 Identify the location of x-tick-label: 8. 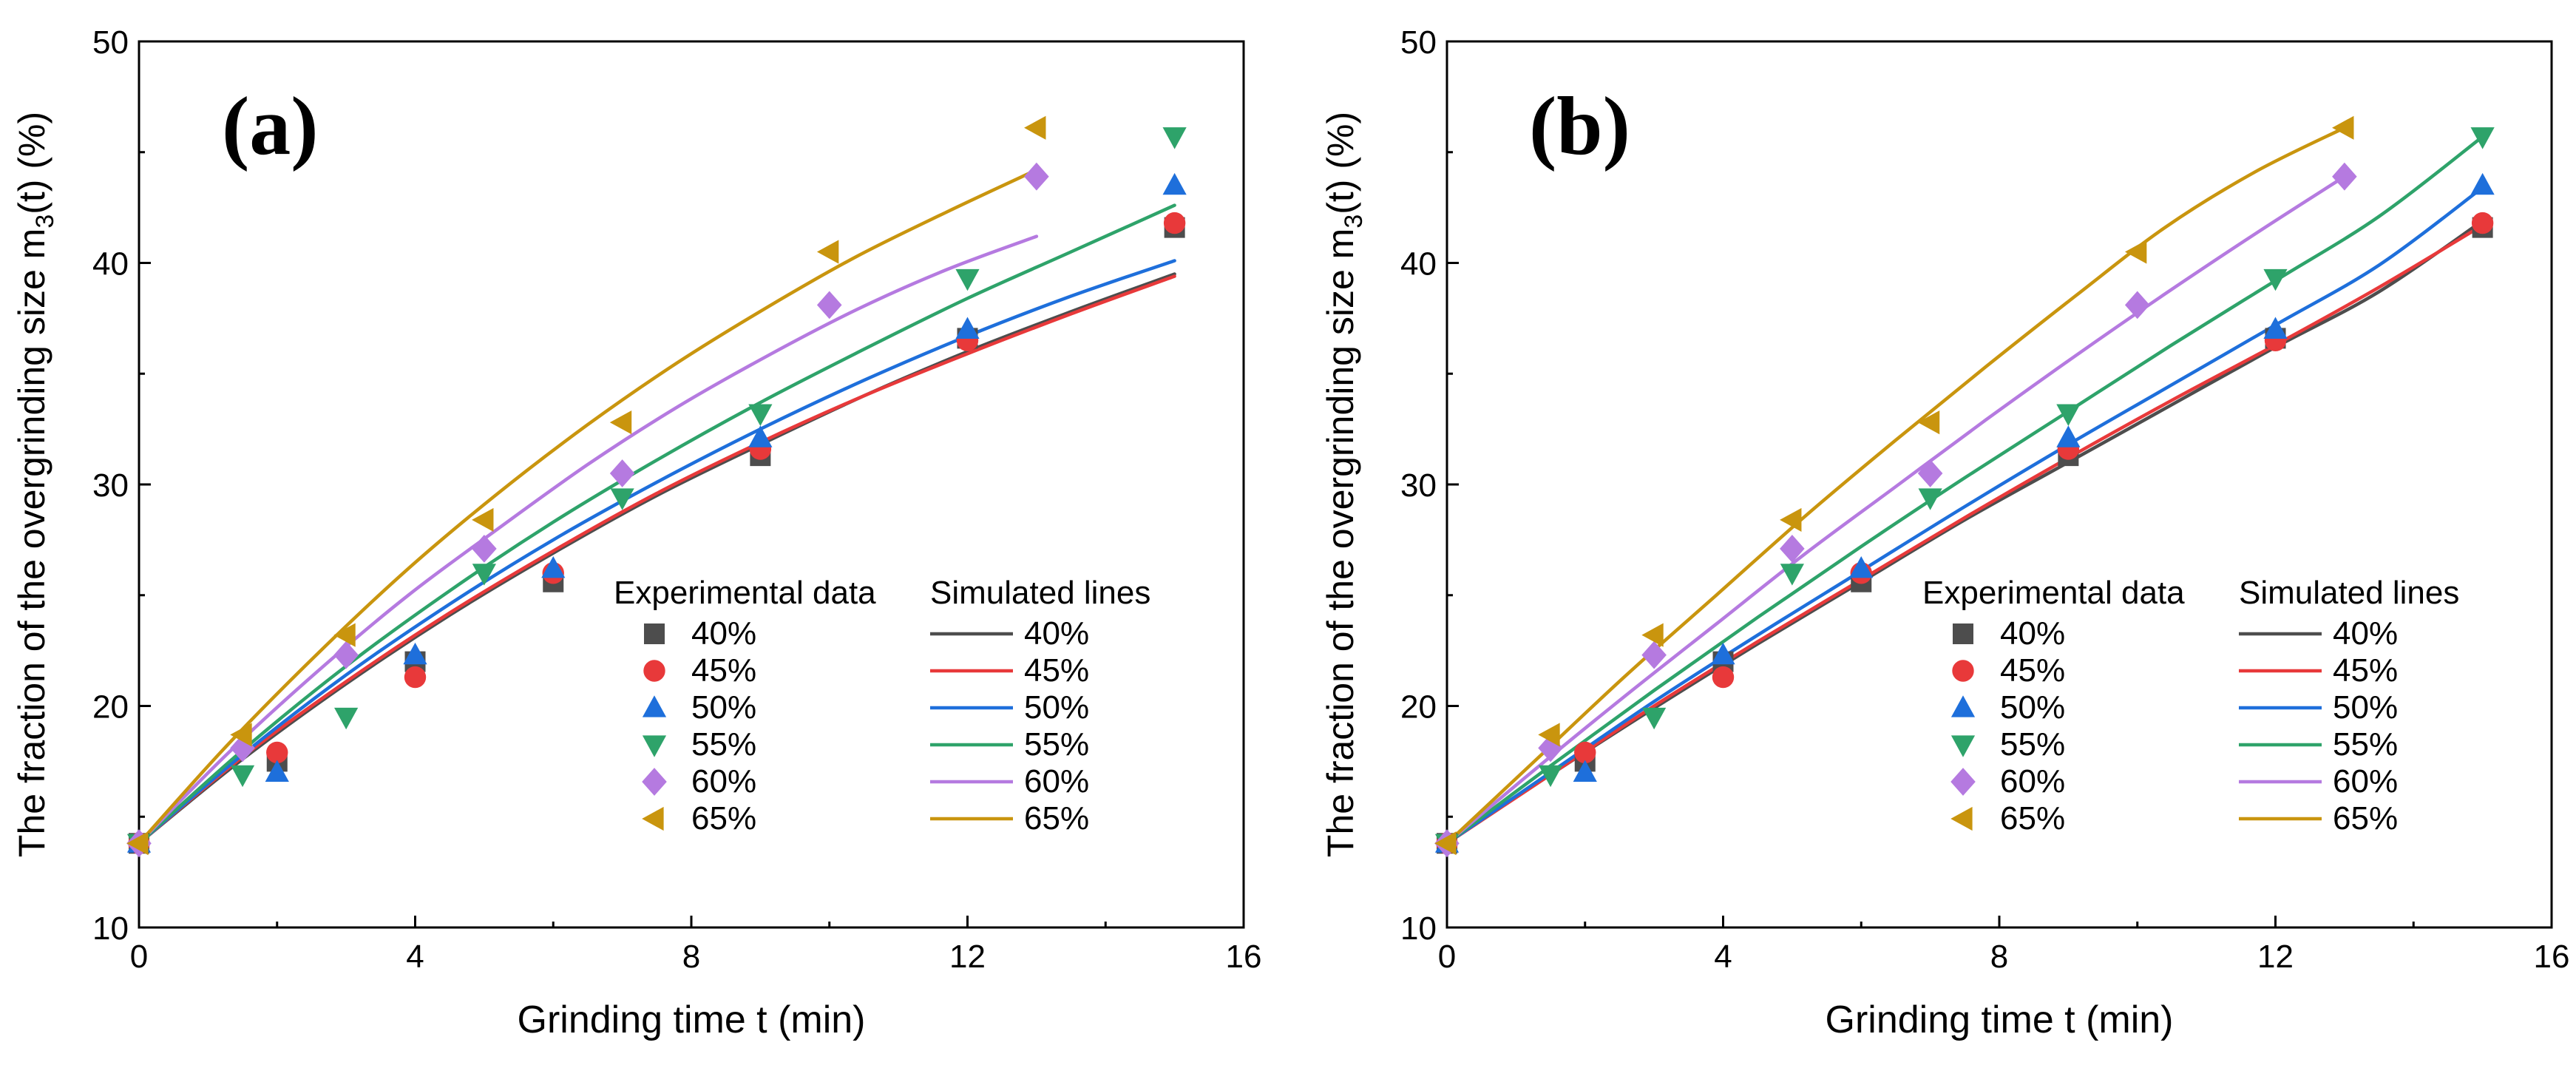
(691, 957).